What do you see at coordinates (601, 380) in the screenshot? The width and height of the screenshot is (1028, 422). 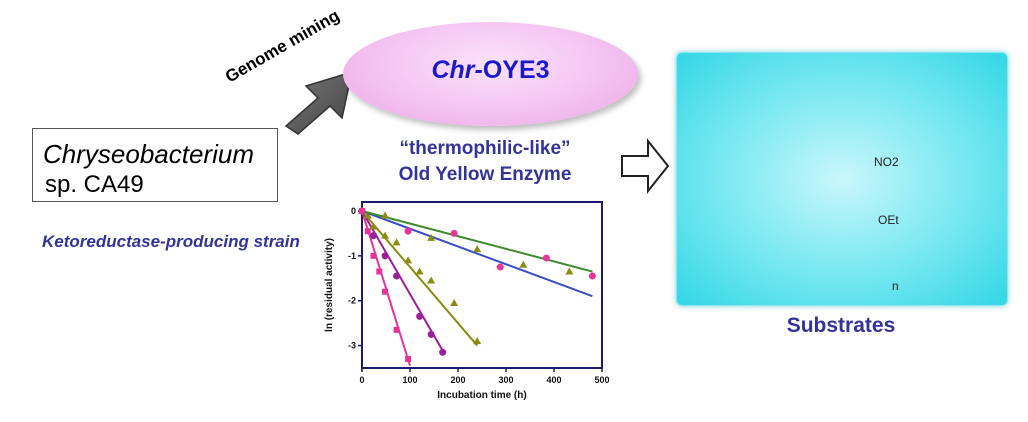 I see `x-tick-label: 500` at bounding box center [601, 380].